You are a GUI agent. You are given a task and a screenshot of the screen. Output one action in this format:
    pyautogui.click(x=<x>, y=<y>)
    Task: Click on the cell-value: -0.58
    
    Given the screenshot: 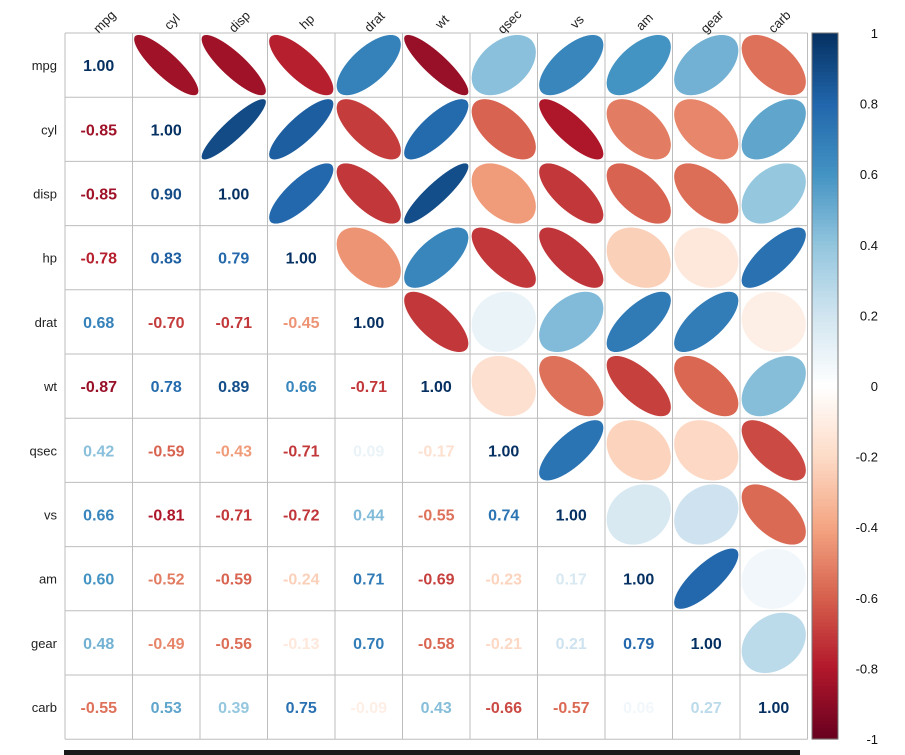 What is the action you would take?
    pyautogui.click(x=436, y=644)
    